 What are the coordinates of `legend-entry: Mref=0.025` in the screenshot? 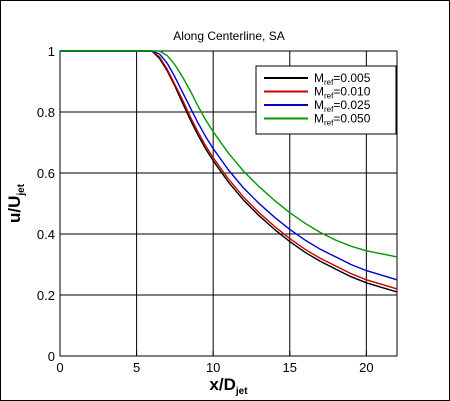 It's located at (342, 106).